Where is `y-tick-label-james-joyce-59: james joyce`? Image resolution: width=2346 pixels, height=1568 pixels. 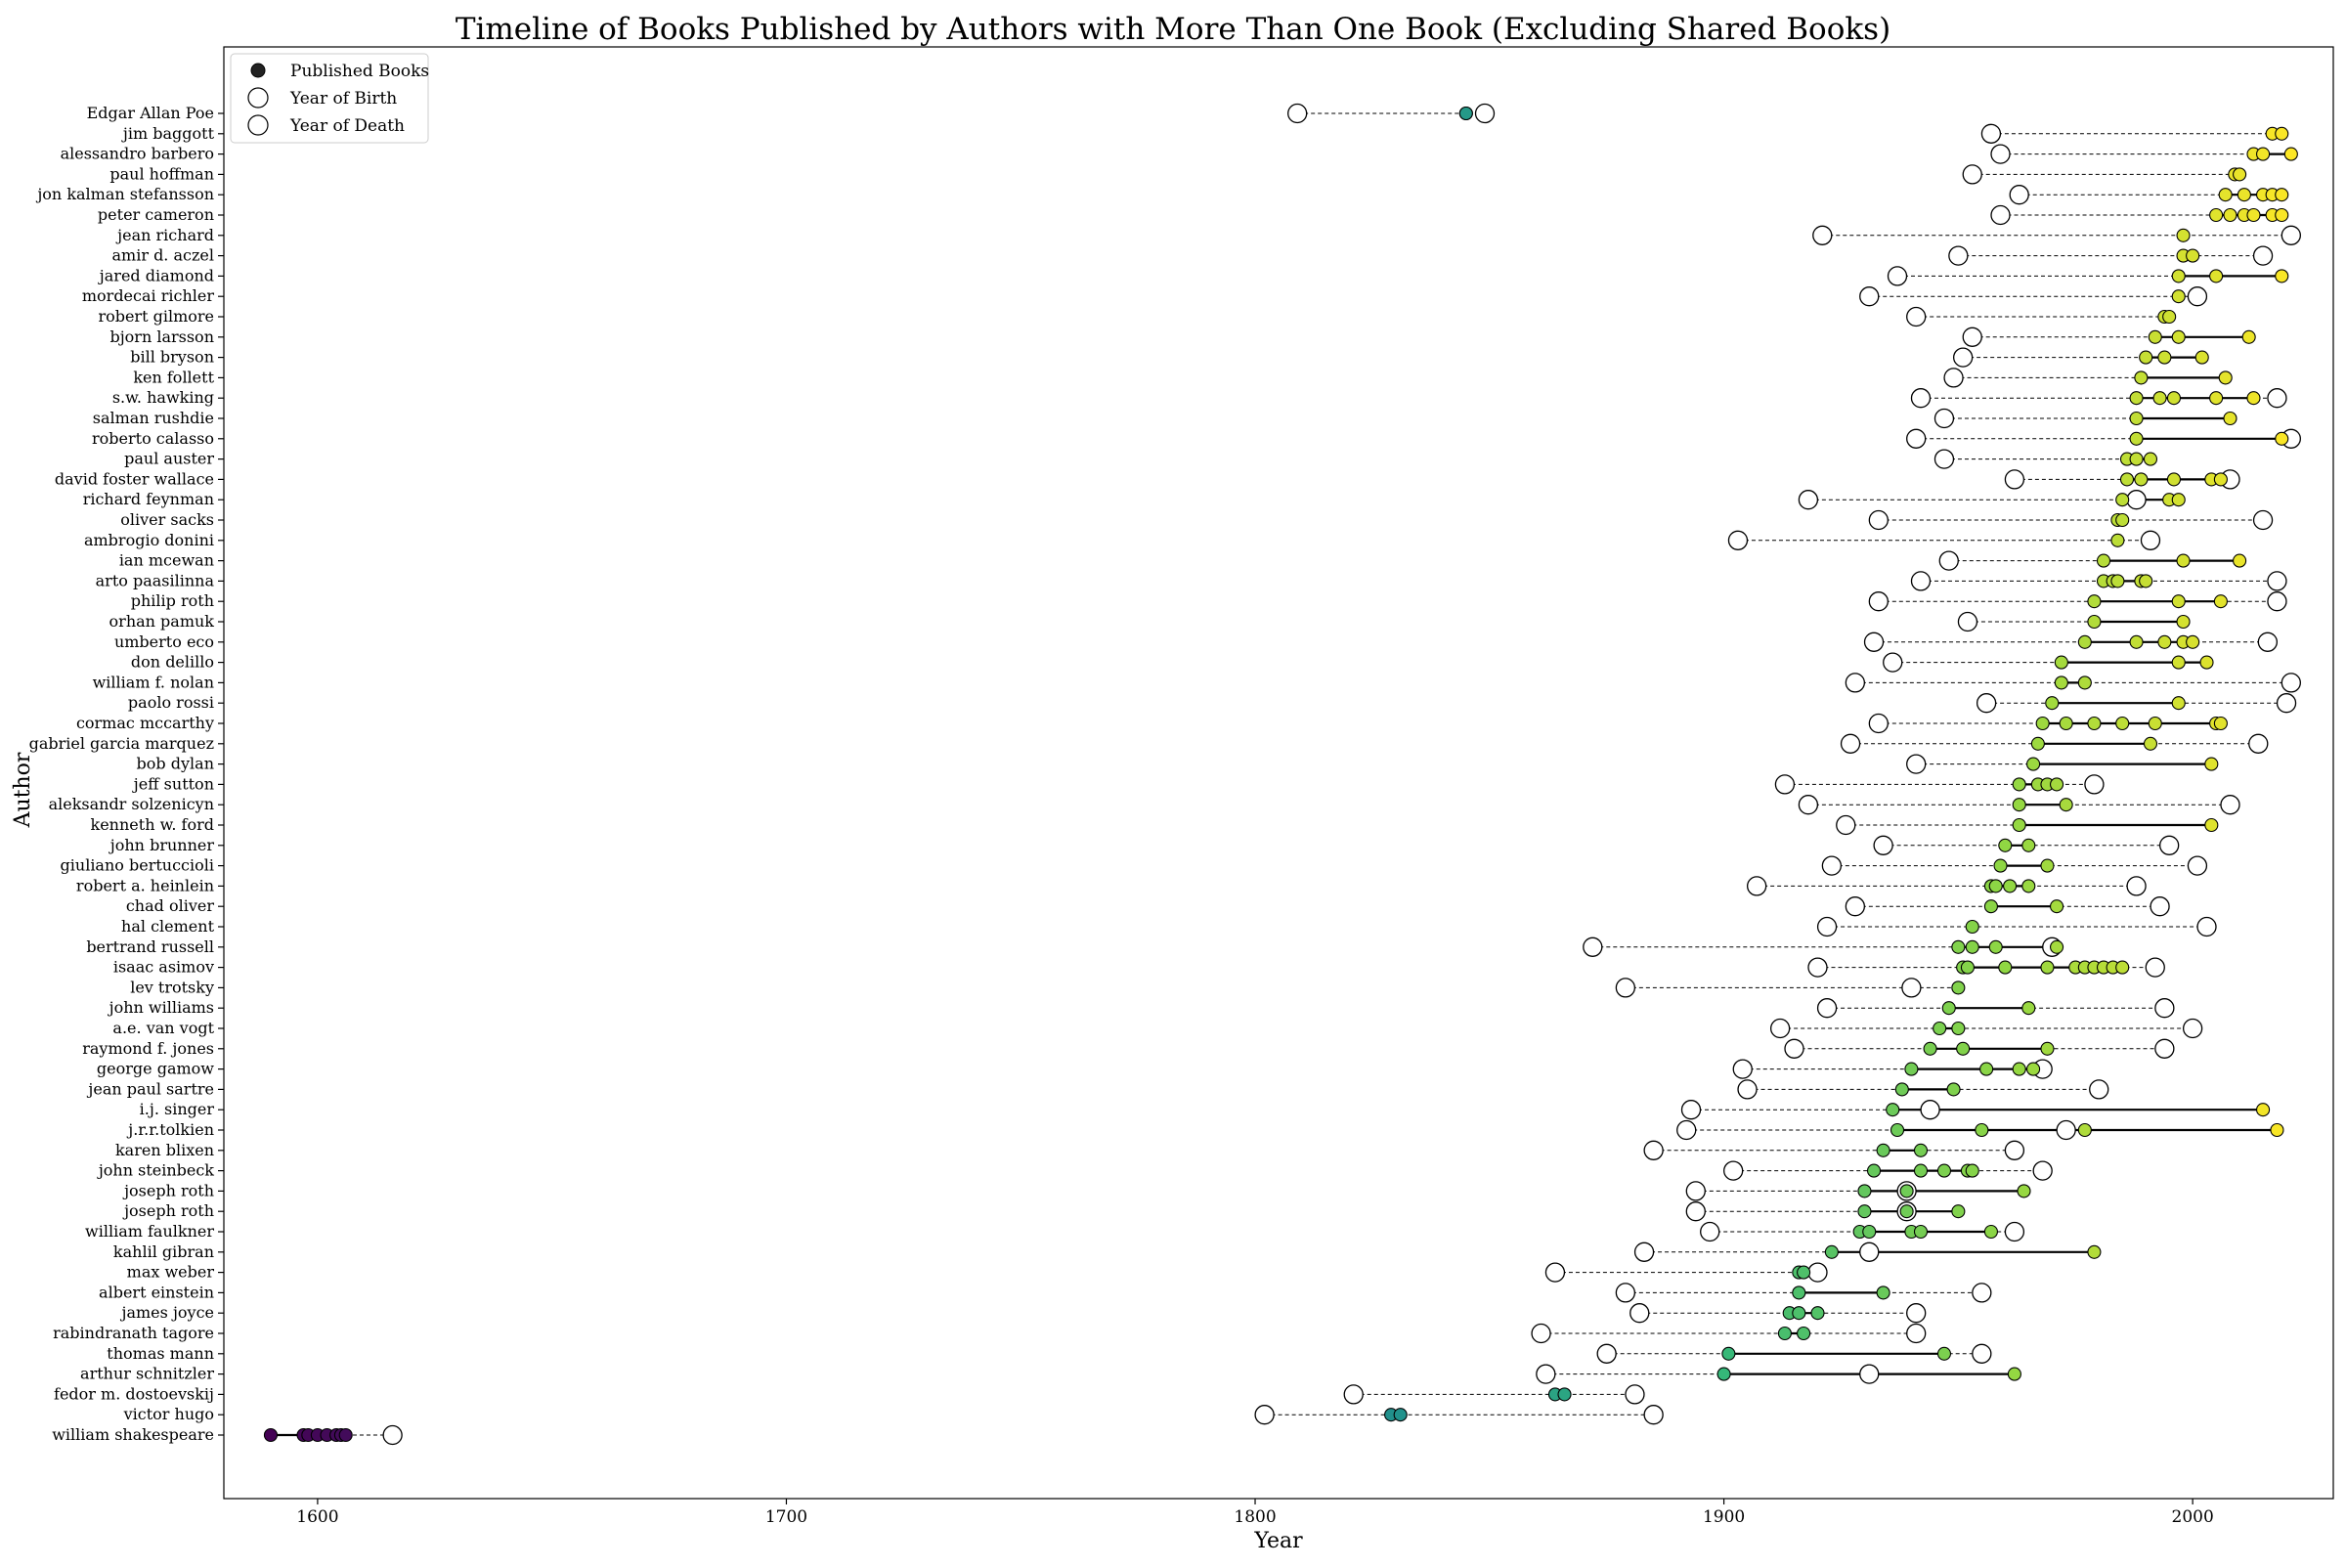
y-tick-label-james-joyce-59: james joyce is located at coordinates (168, 1312).